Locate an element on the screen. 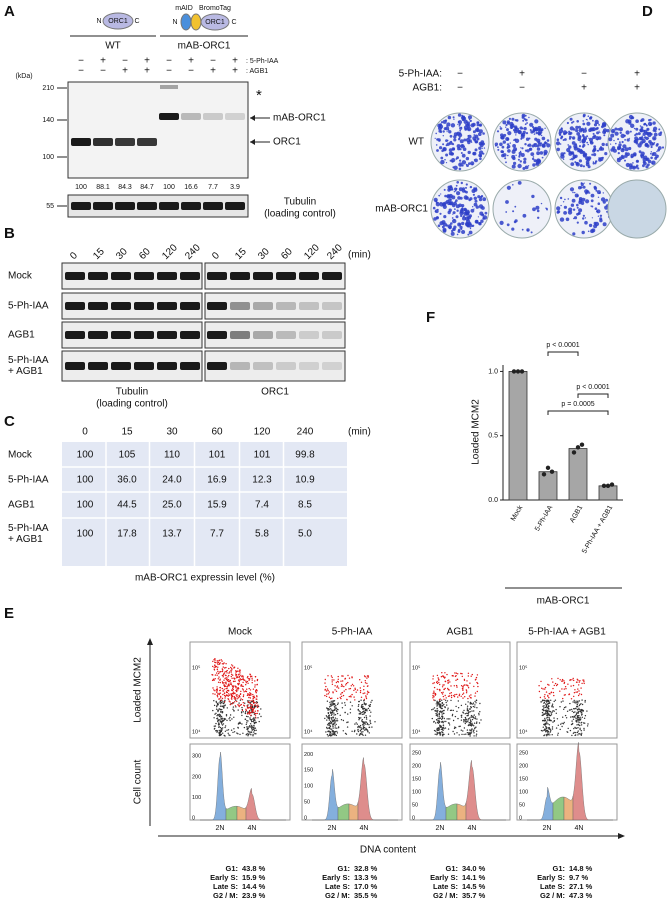 The width and height of the screenshot is (669, 911). band-orc1 is located at coordinates (309, 306).